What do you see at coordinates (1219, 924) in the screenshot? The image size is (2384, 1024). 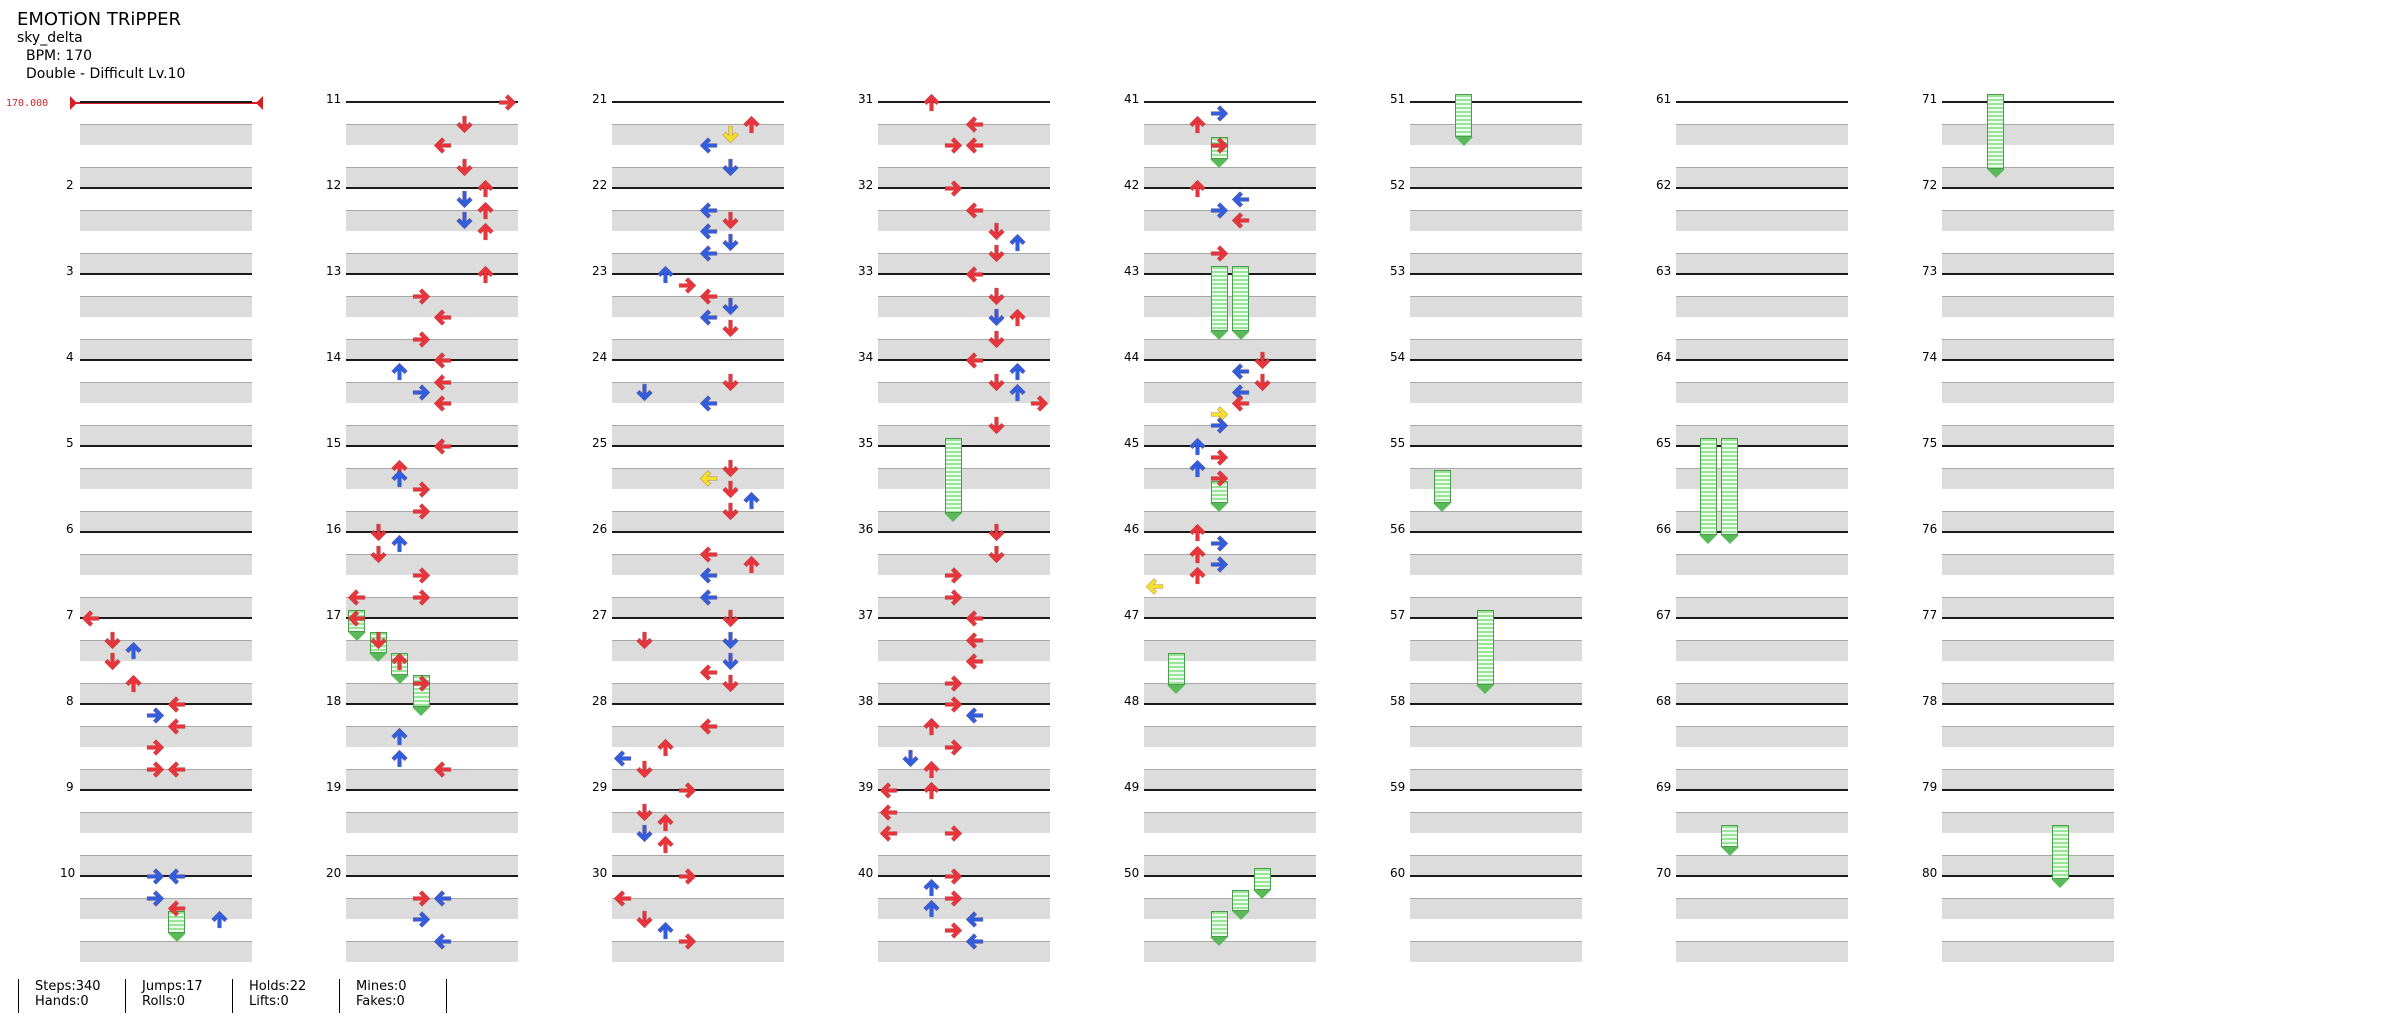 I see `hold-note` at bounding box center [1219, 924].